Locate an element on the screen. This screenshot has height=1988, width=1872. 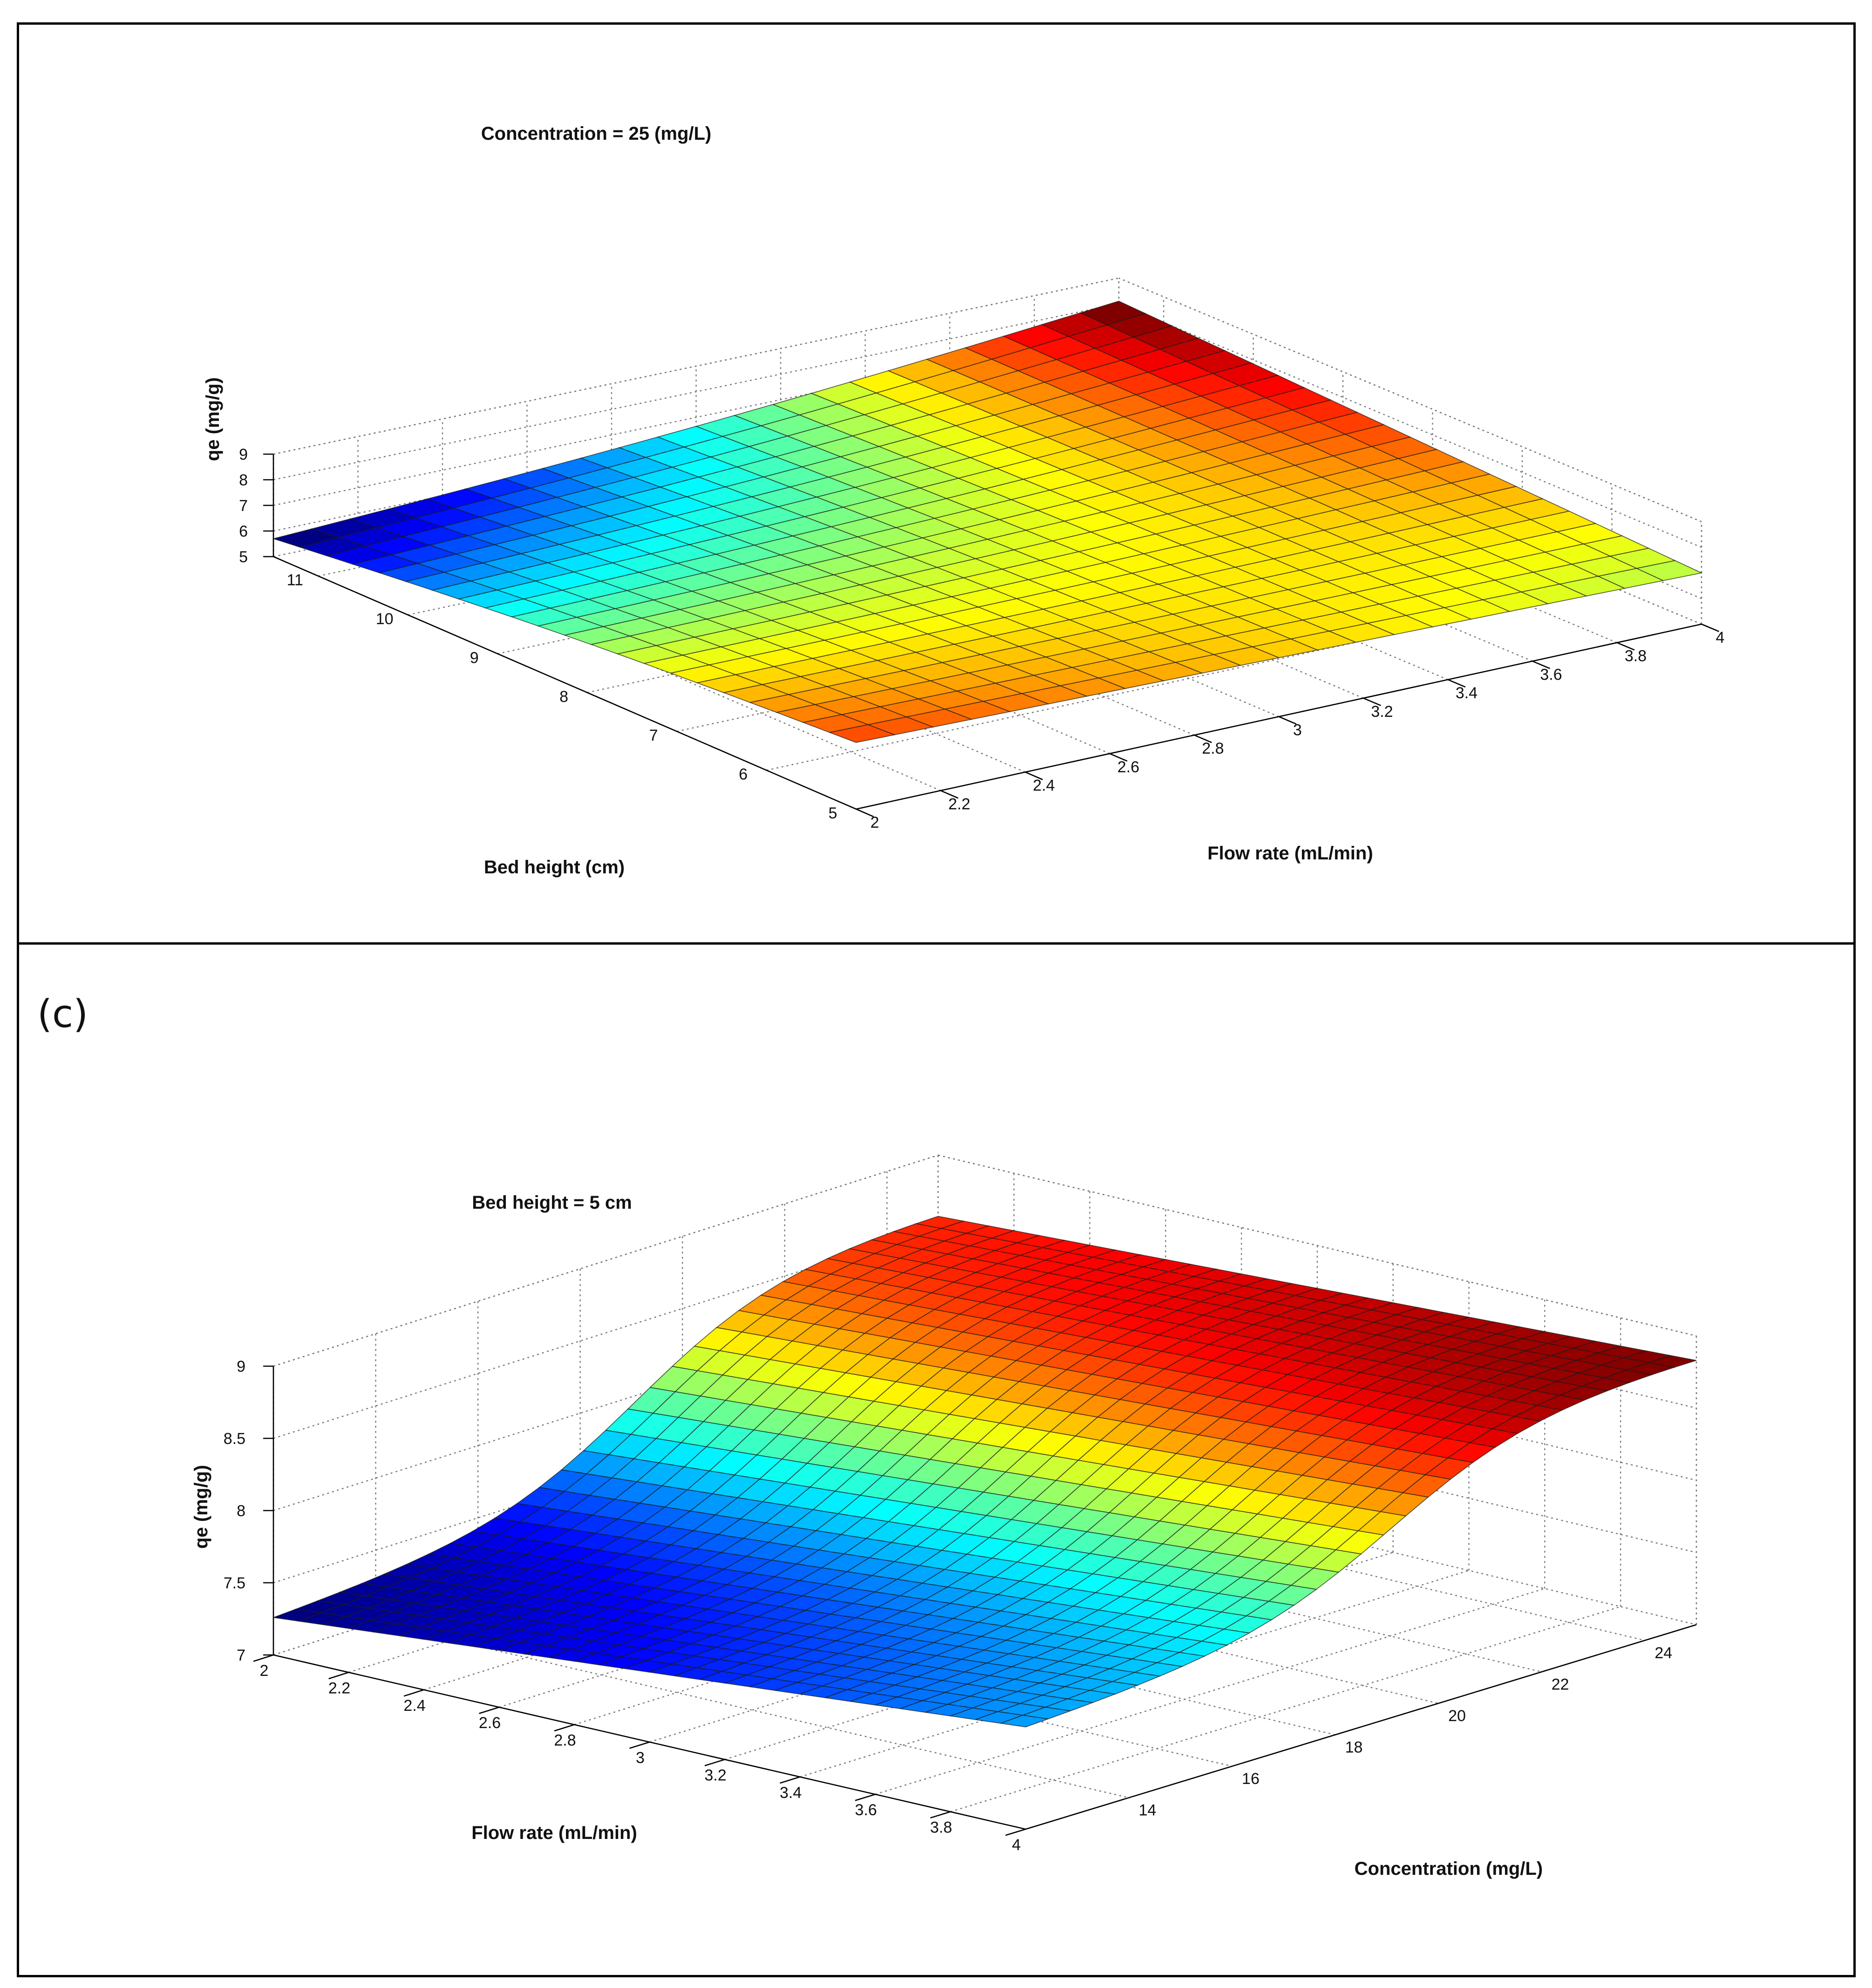
z-tick-label: 7.5 is located at coordinates (234, 1583).